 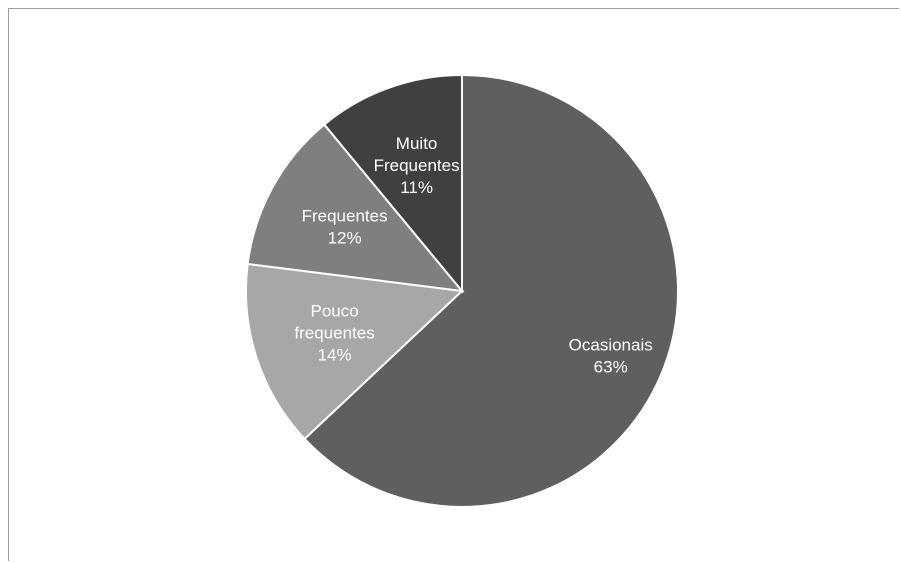 I want to click on slice-label: Pouco frequentes 14%, so click(x=334, y=332).